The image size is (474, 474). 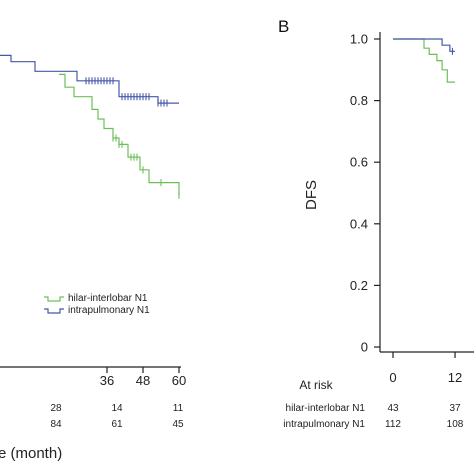 I want to click on legend: hilar-interlobar N1 intrapulmonary N1, so click(x=97, y=304).